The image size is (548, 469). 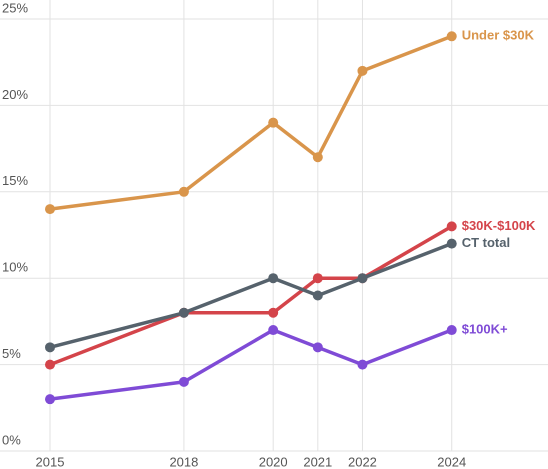 I want to click on y-tick-label: 25%, so click(x=15, y=7).